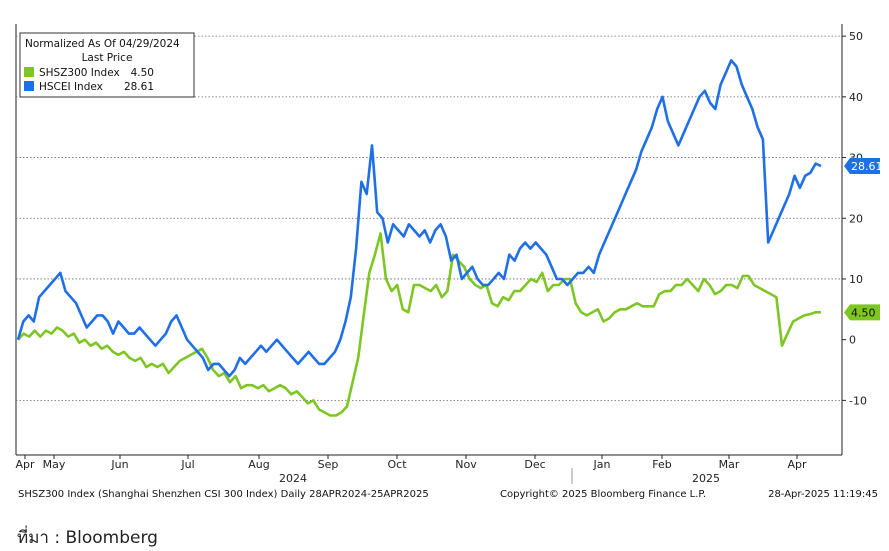 The height and width of the screenshot is (551, 889). I want to click on x-tick-label: Nov, so click(466, 464).